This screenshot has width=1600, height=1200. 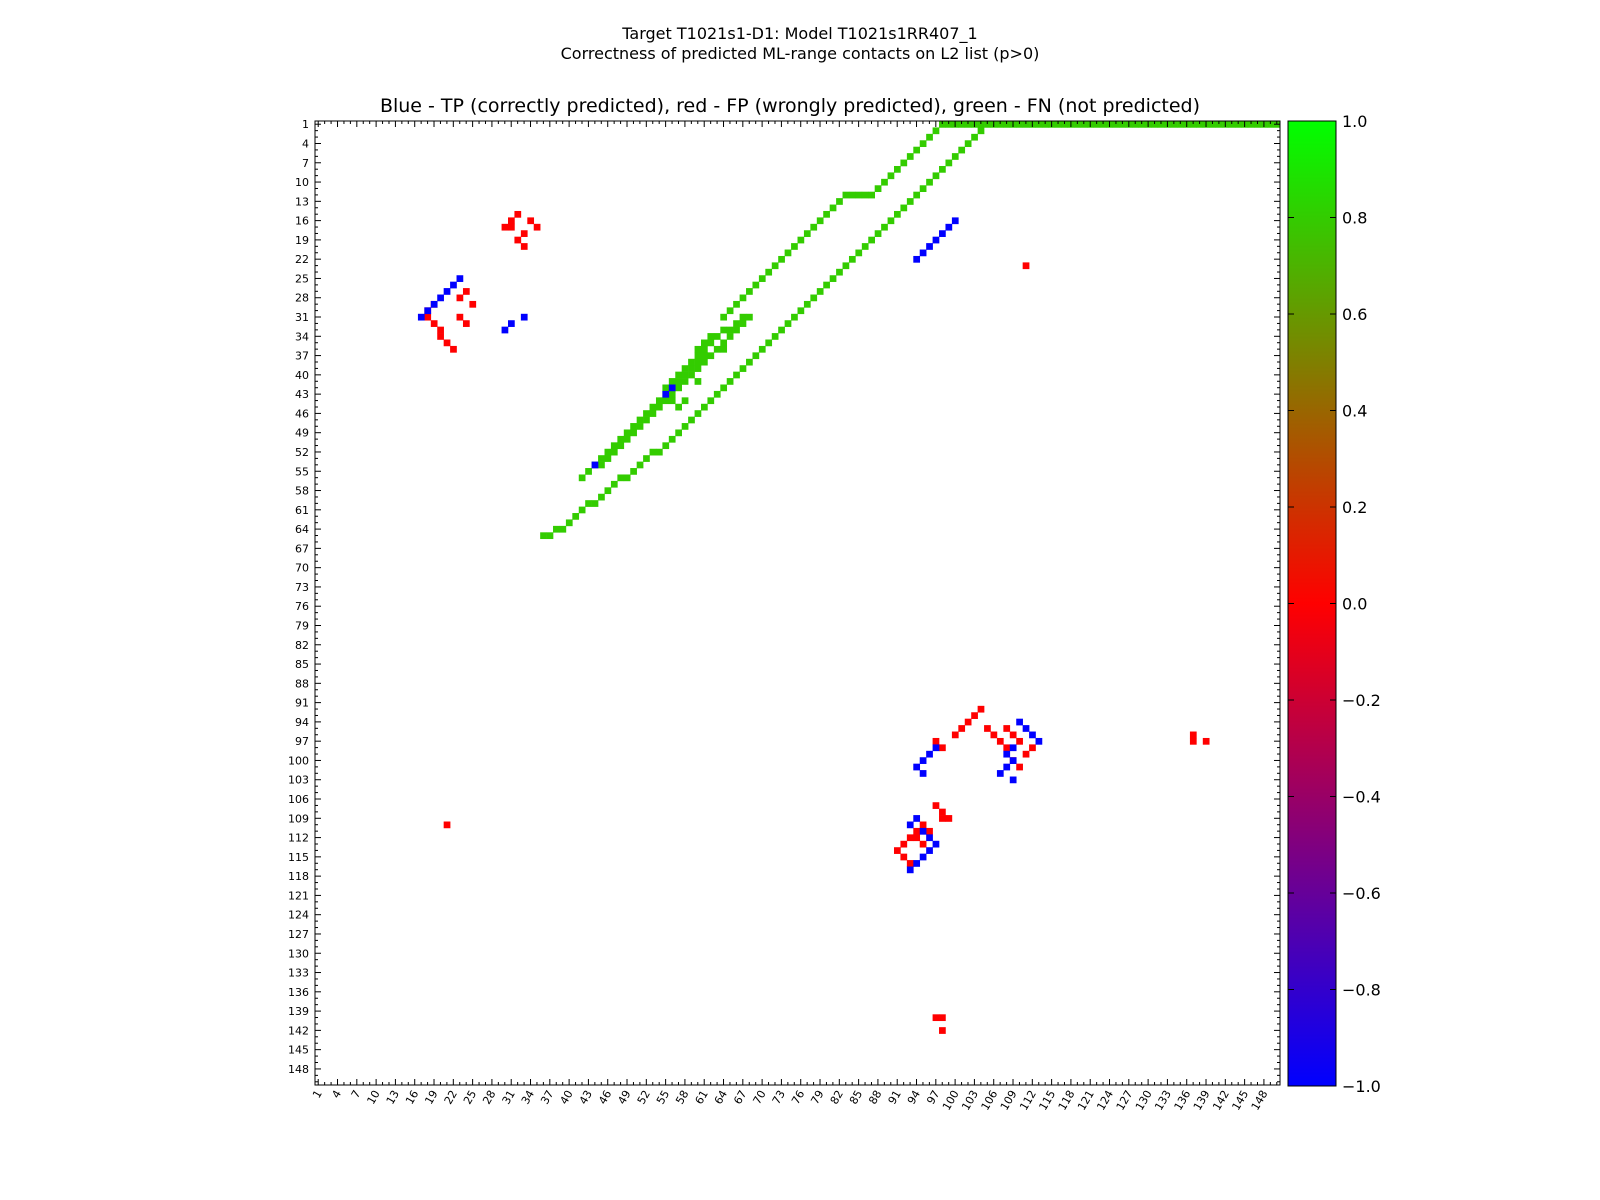 What do you see at coordinates (856, 1097) in the screenshot?
I see `x-tick-label: 85` at bounding box center [856, 1097].